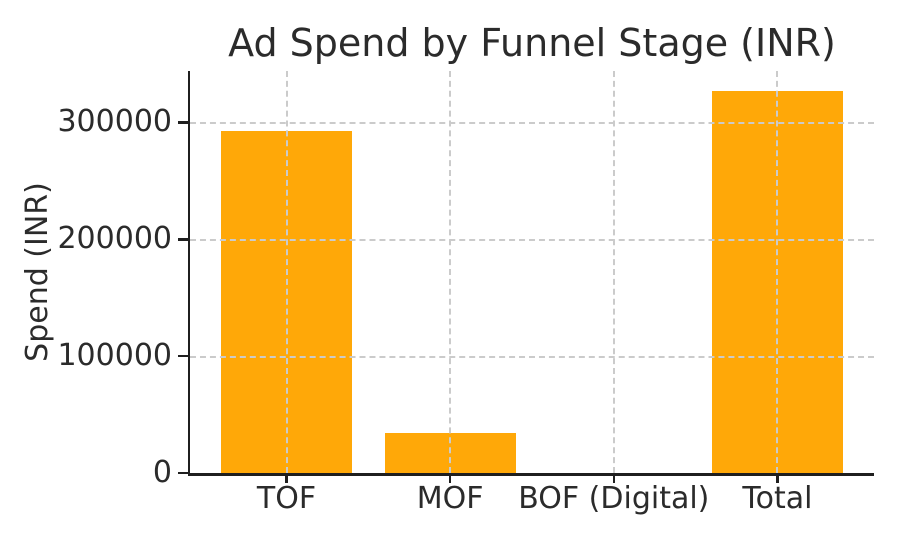  What do you see at coordinates (614, 478) in the screenshot?
I see `x-tick-bof-digital` at bounding box center [614, 478].